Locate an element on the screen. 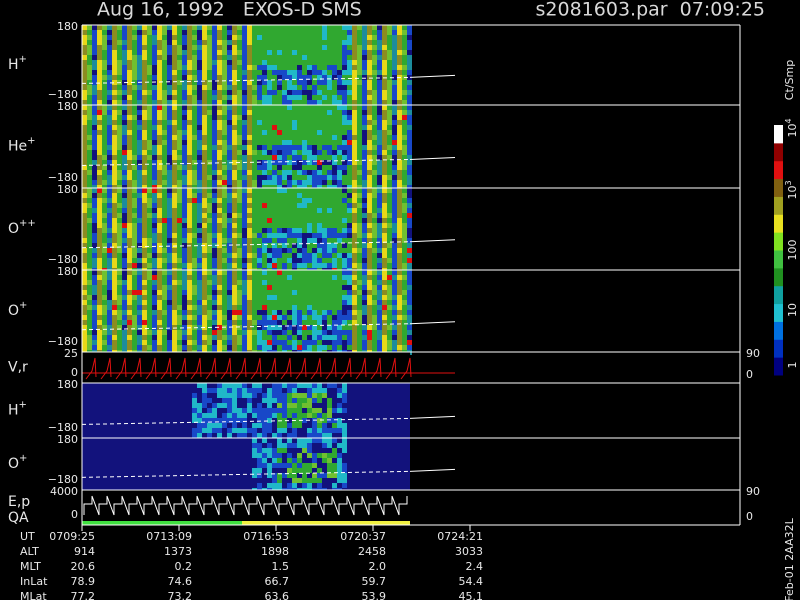 This screenshot has height=600, width=800. colorbar-swatch is located at coordinates (778, 366).